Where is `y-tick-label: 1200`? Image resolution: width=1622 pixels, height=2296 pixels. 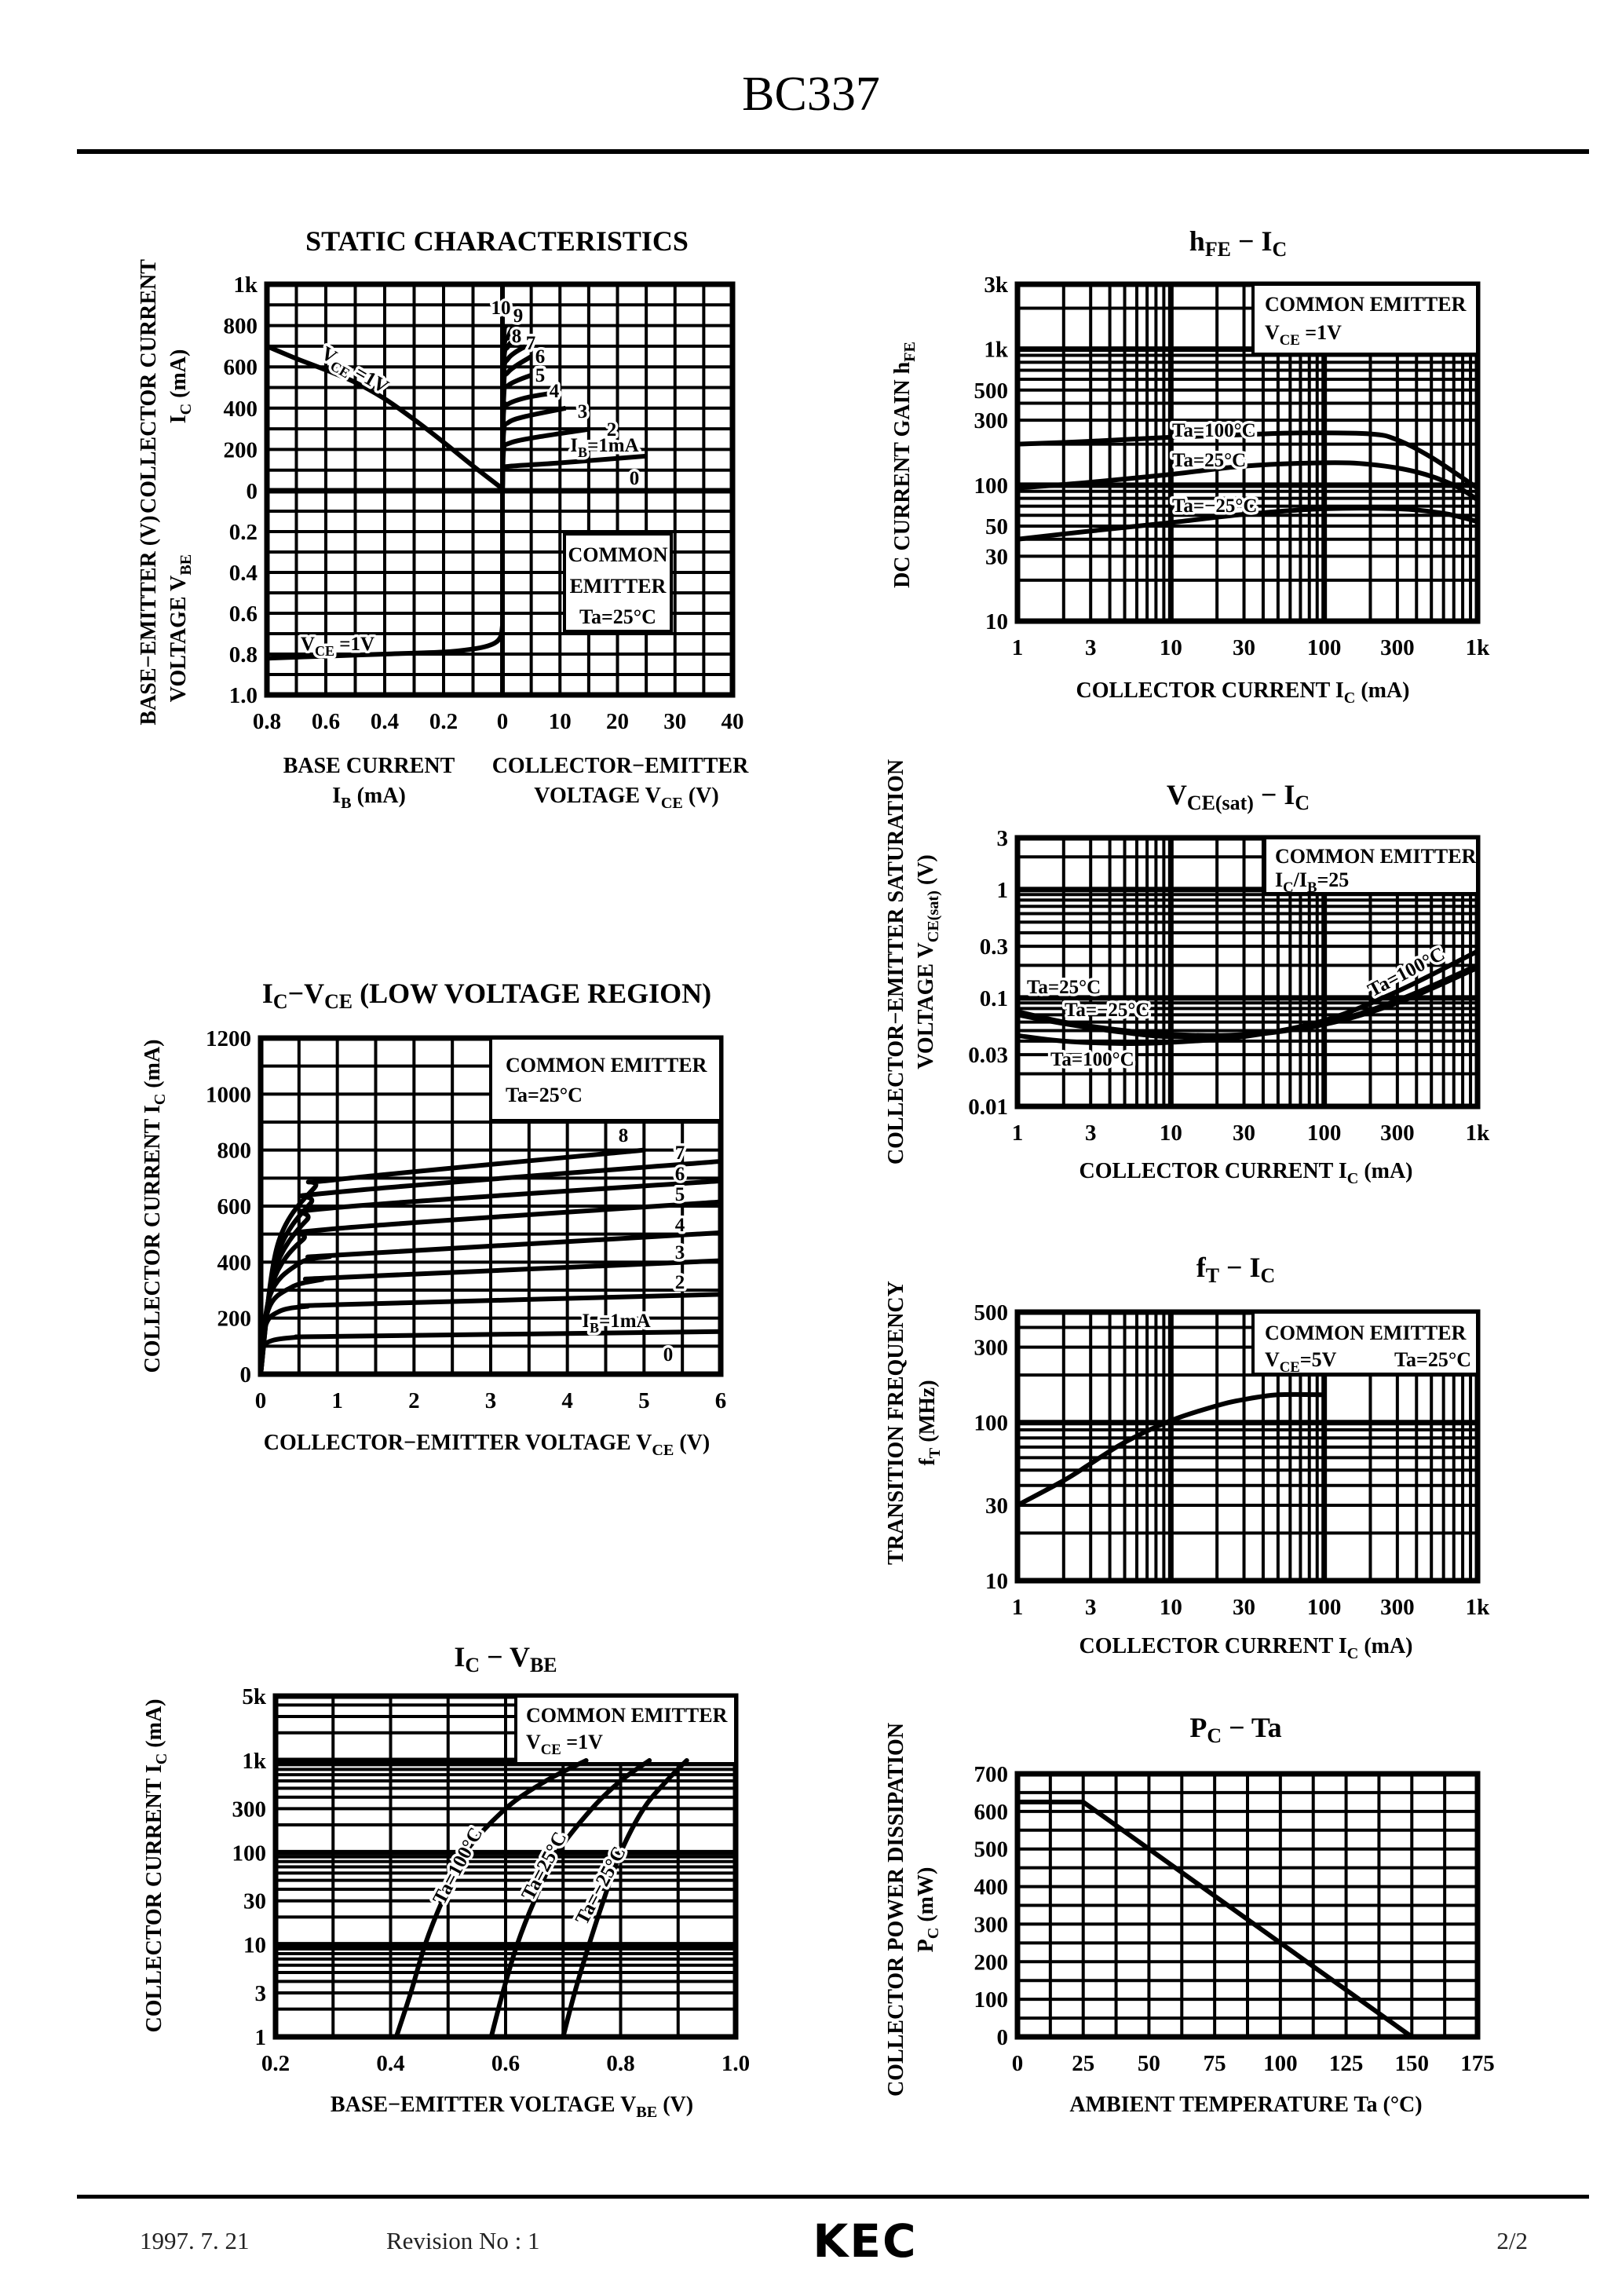 y-tick-label: 1200 is located at coordinates (228, 1038).